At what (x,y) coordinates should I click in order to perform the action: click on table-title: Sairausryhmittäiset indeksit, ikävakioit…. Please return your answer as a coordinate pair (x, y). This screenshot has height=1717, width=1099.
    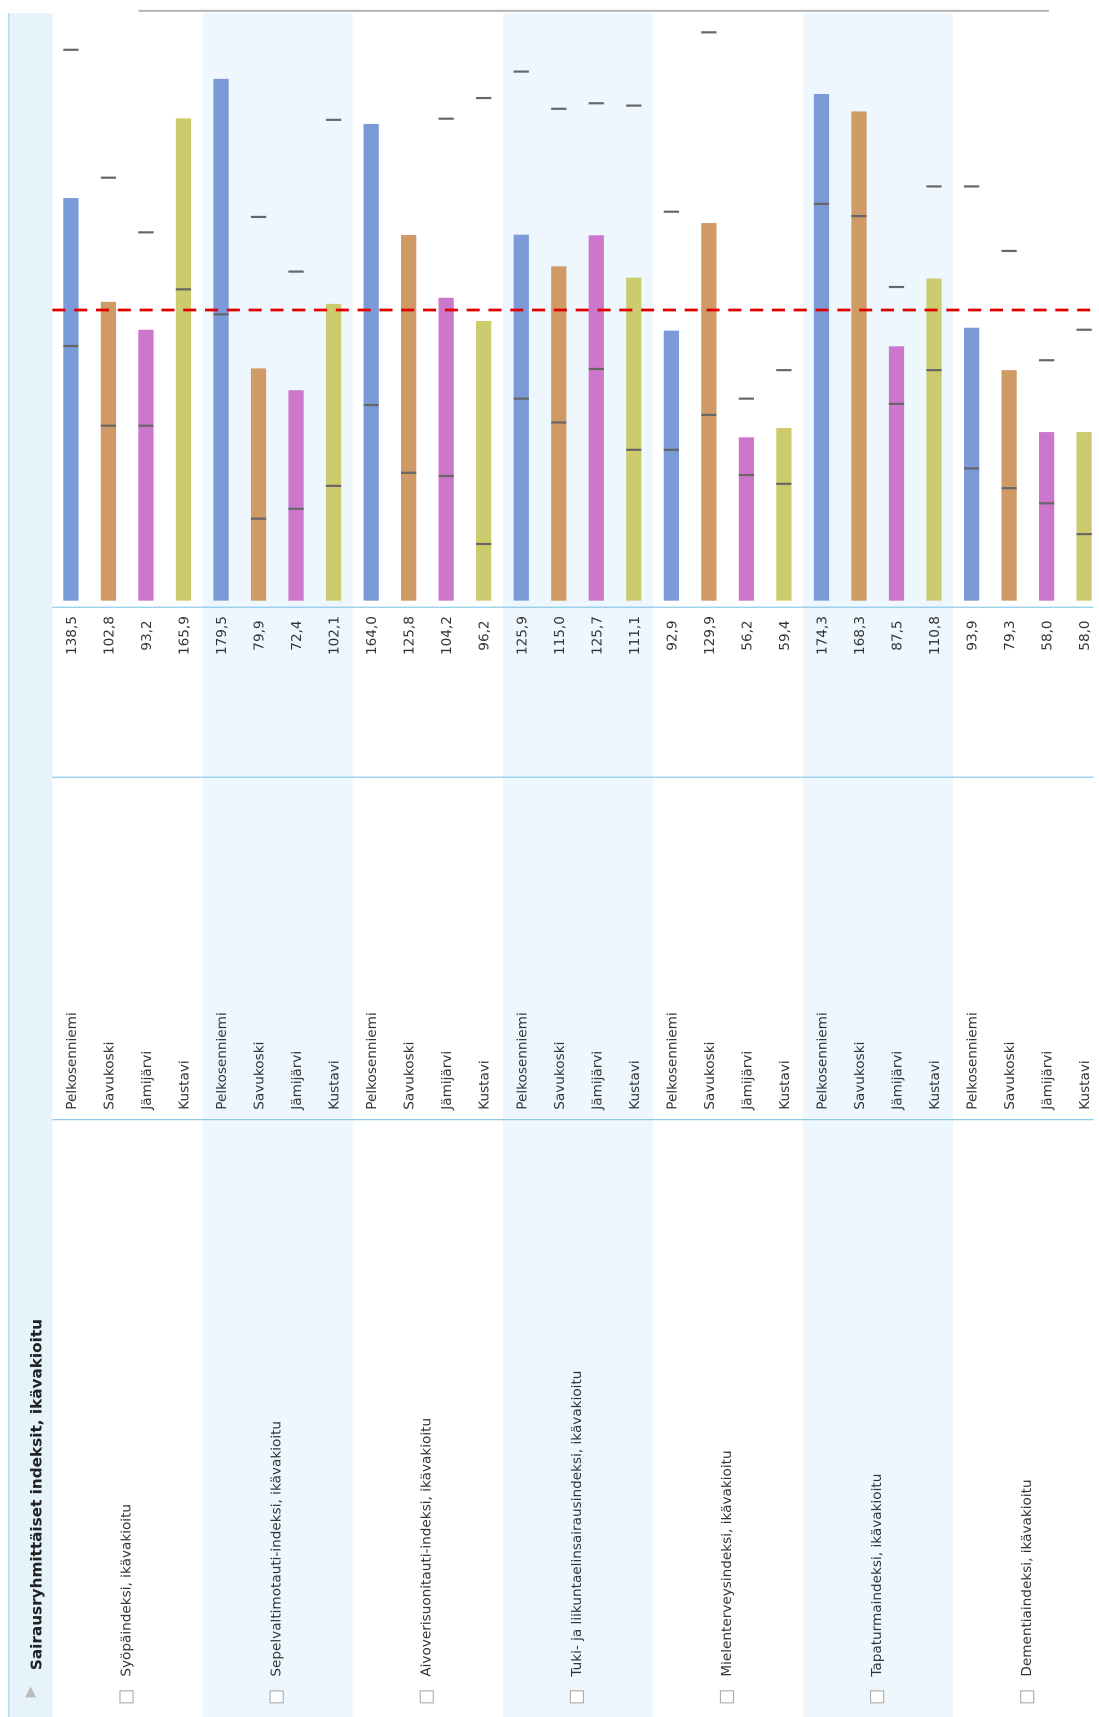
    Looking at the image, I should click on (37, 1494).